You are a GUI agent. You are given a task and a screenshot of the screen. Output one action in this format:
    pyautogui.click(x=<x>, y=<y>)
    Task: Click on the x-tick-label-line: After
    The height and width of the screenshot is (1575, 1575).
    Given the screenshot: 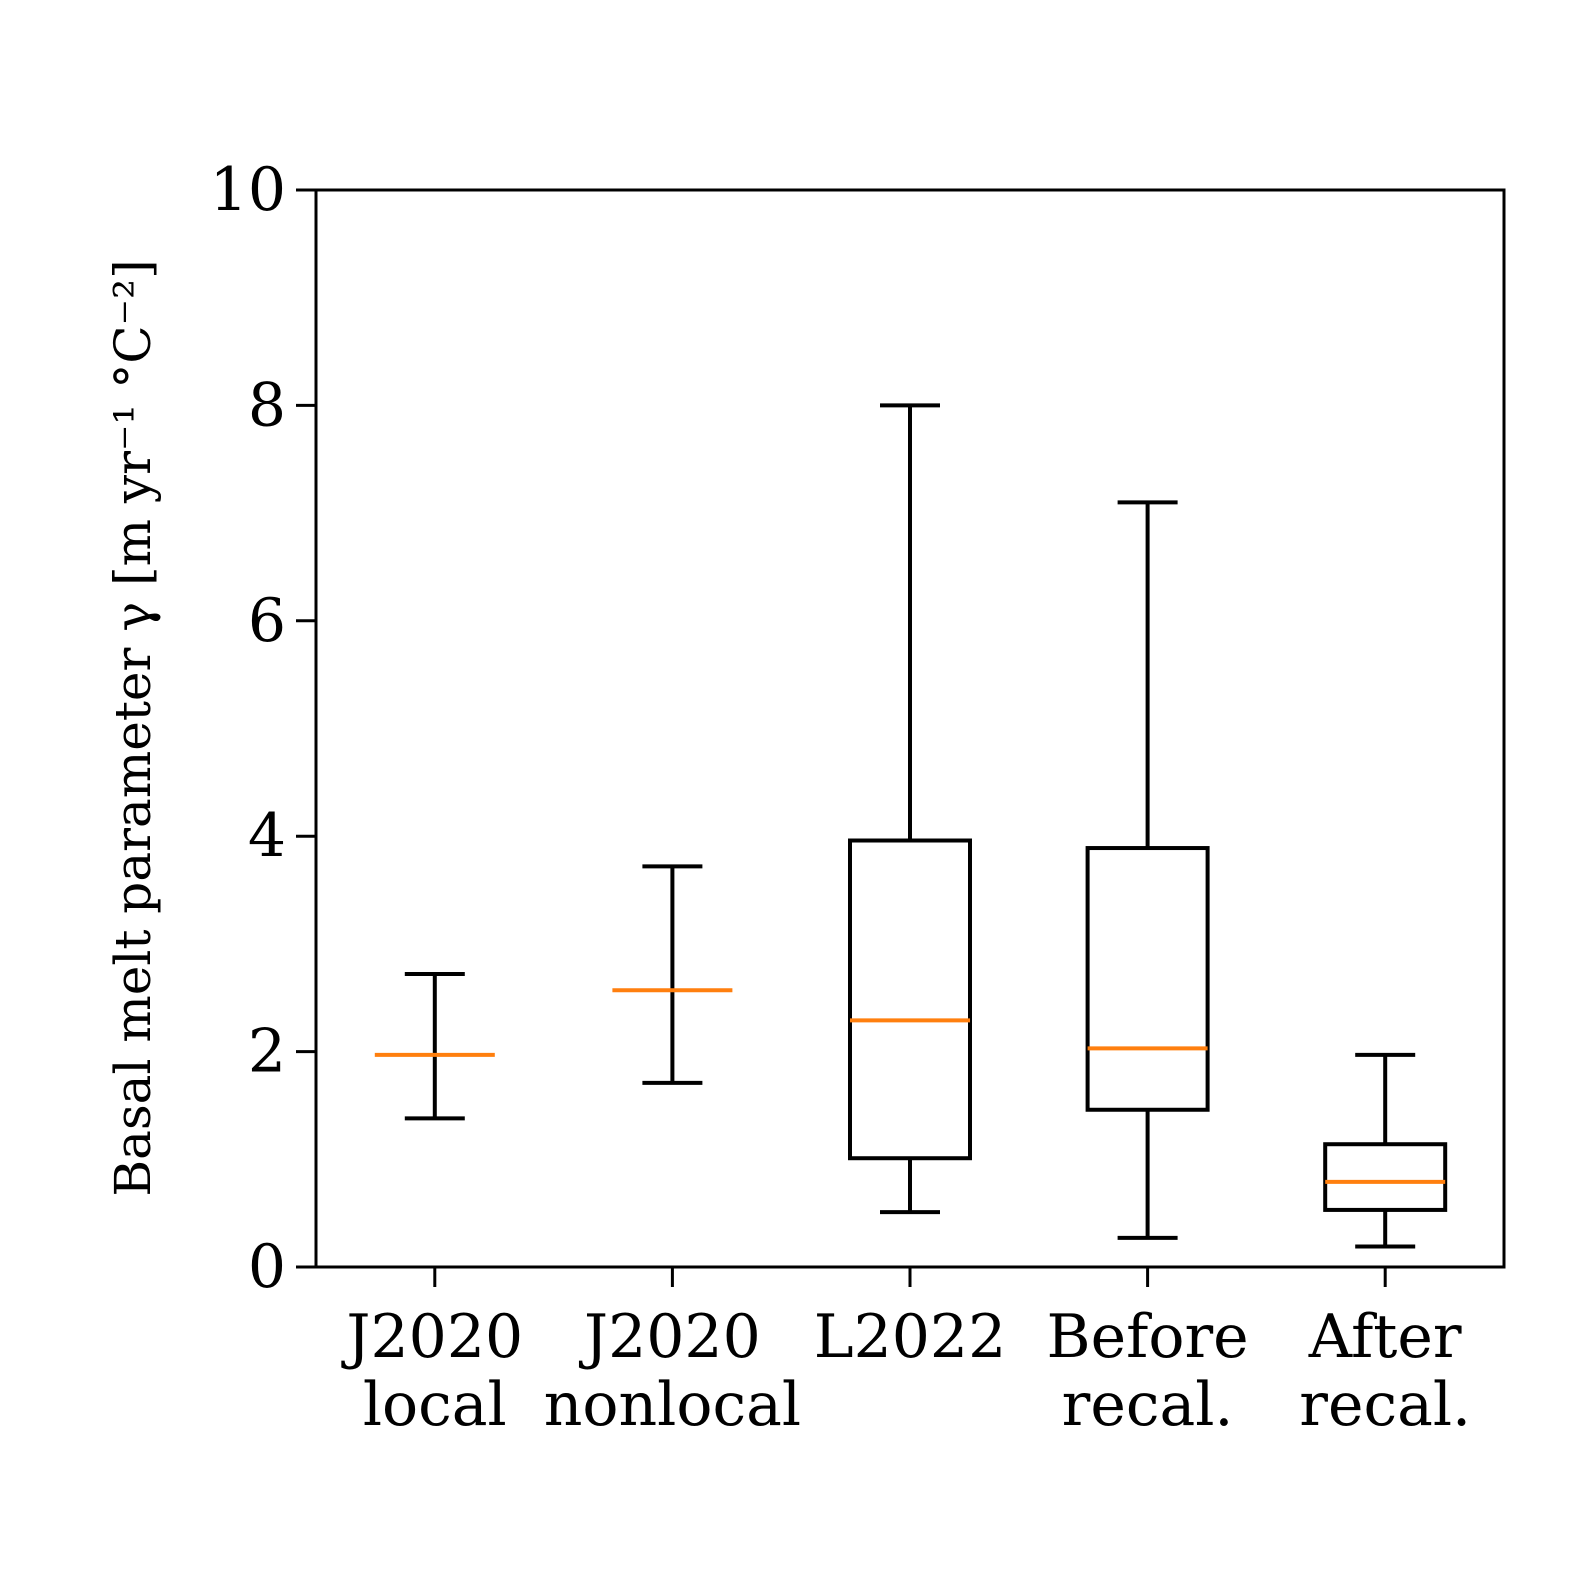 What is the action you would take?
    pyautogui.click(x=1385, y=1337)
    